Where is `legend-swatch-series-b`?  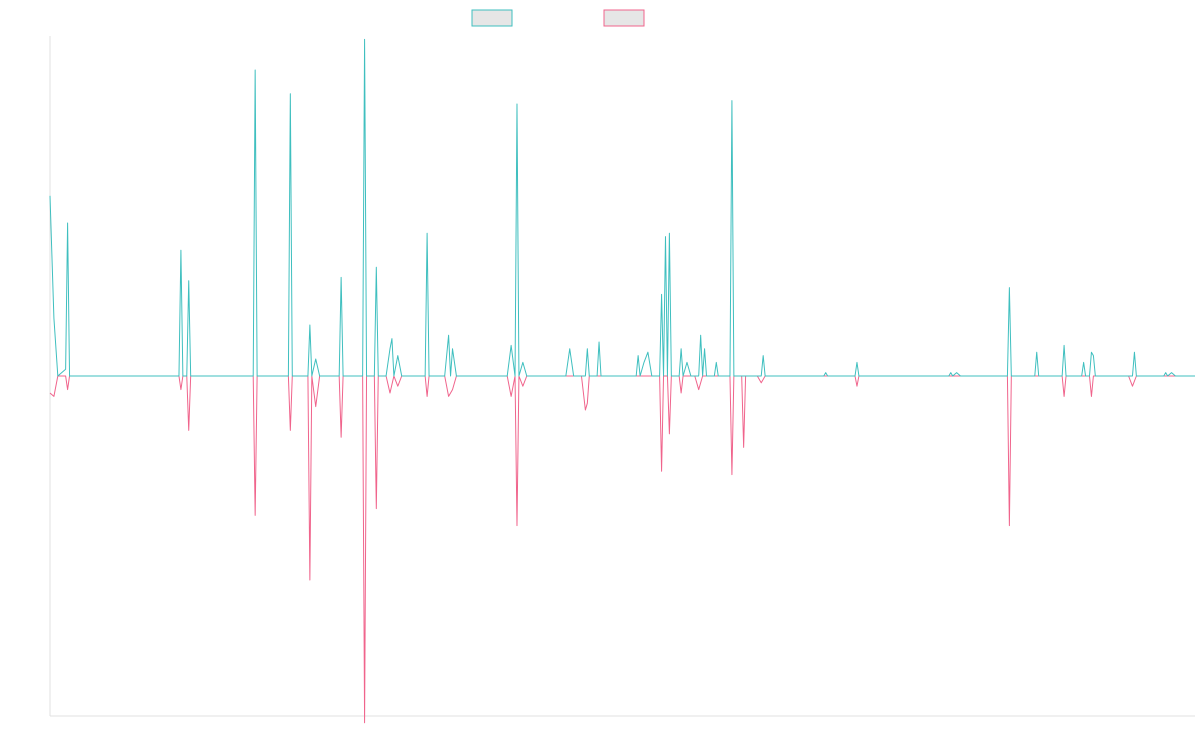
legend-swatch-series-b is located at coordinates (624, 18).